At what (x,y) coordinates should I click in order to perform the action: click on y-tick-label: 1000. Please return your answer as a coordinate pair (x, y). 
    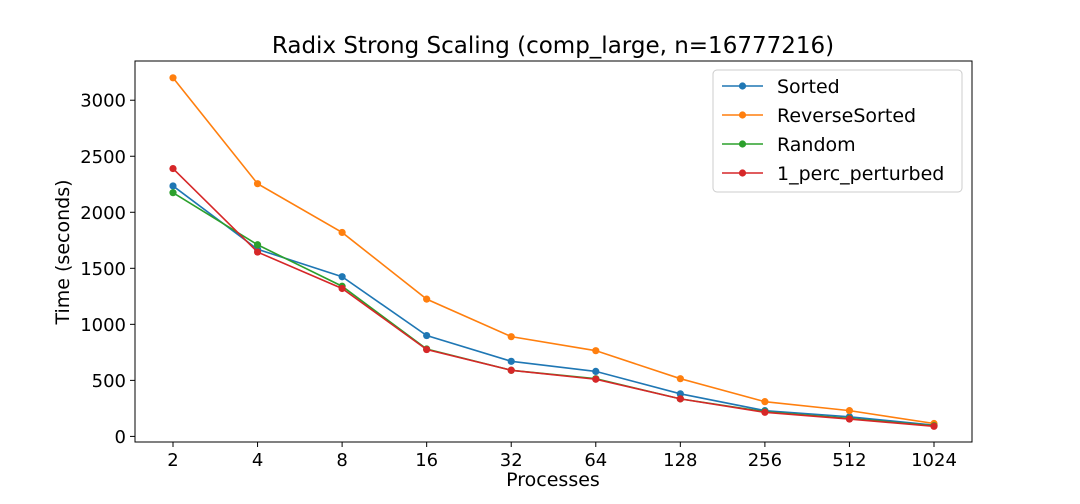
    Looking at the image, I should click on (103, 325).